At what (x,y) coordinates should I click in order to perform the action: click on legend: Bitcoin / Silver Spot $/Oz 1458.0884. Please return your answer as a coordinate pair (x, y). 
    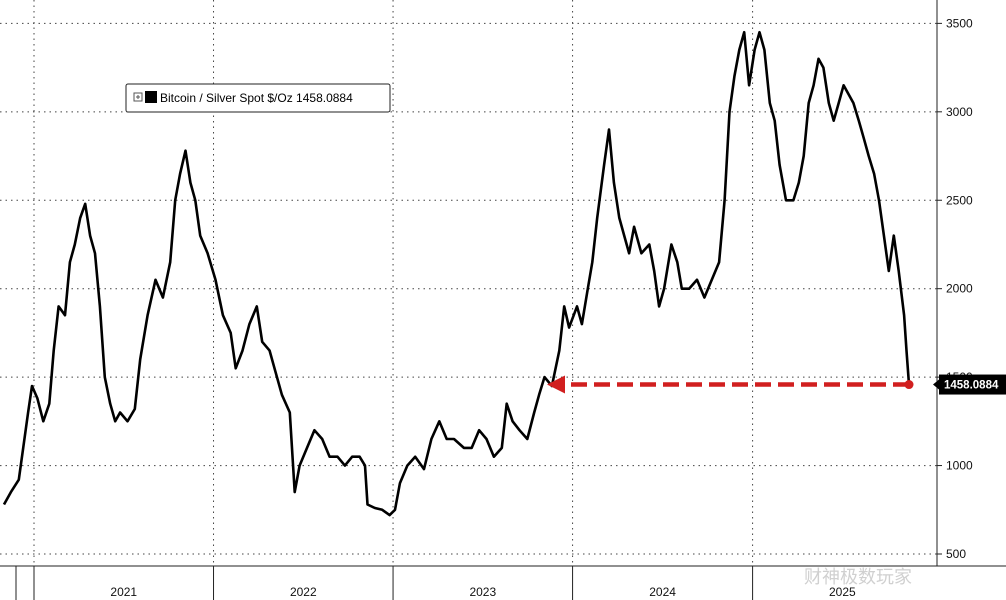
    Looking at the image, I should click on (258, 98).